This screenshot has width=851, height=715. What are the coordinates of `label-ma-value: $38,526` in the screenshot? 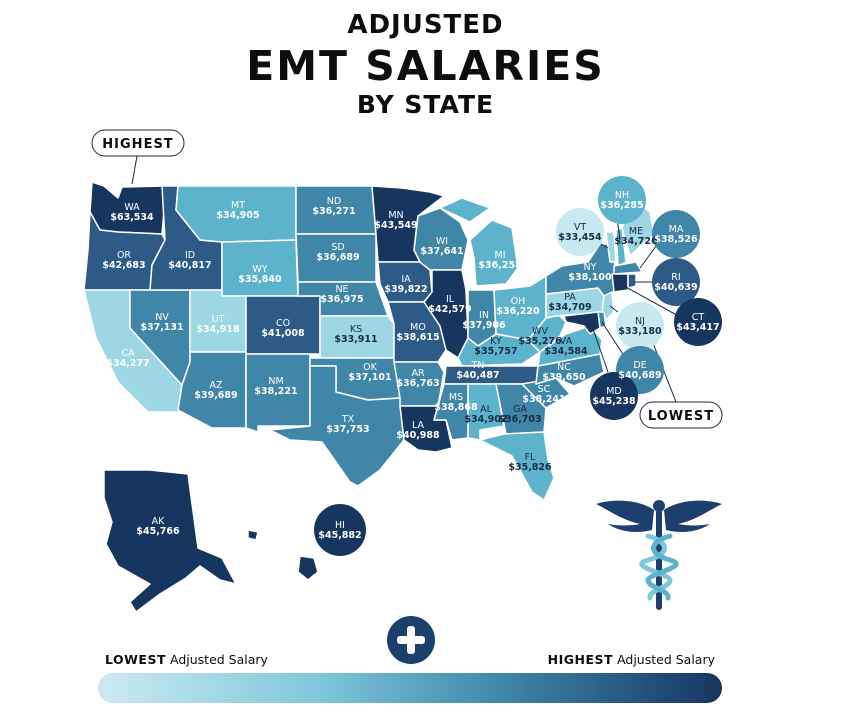 It's located at (676, 239).